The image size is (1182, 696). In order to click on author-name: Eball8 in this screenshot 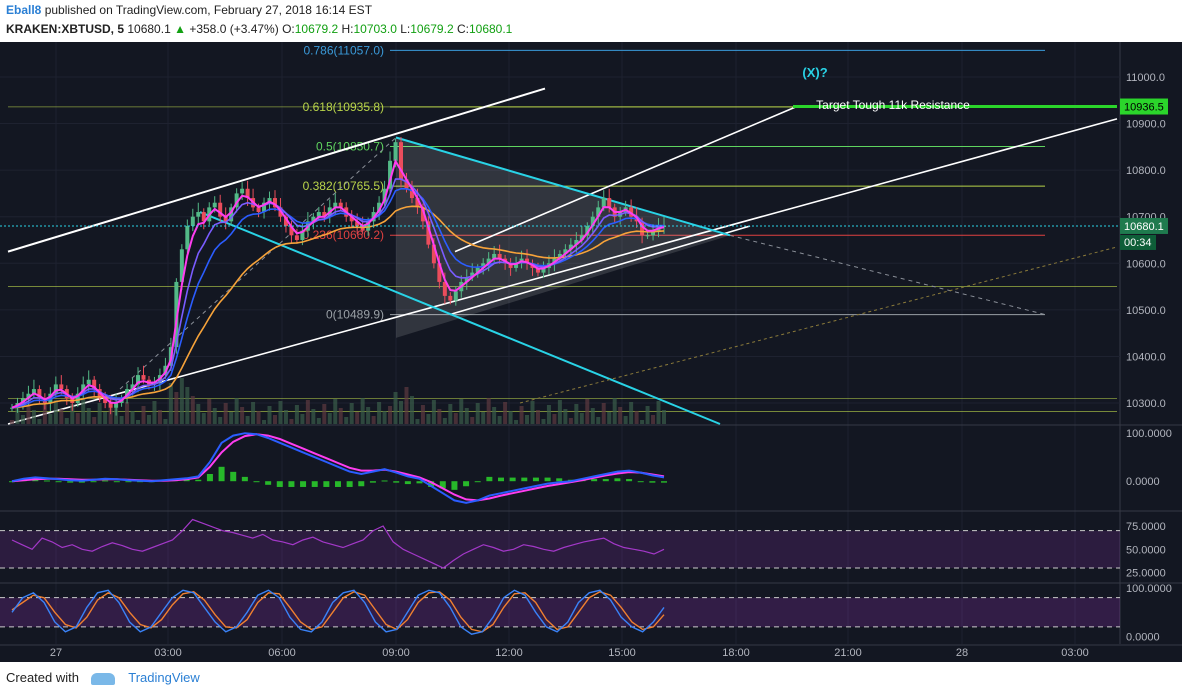, I will do `click(24, 10)`.